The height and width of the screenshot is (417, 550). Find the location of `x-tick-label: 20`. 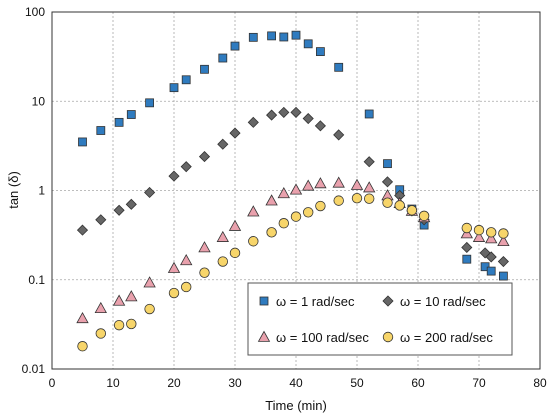

x-tick-label: 20 is located at coordinates (174, 383).